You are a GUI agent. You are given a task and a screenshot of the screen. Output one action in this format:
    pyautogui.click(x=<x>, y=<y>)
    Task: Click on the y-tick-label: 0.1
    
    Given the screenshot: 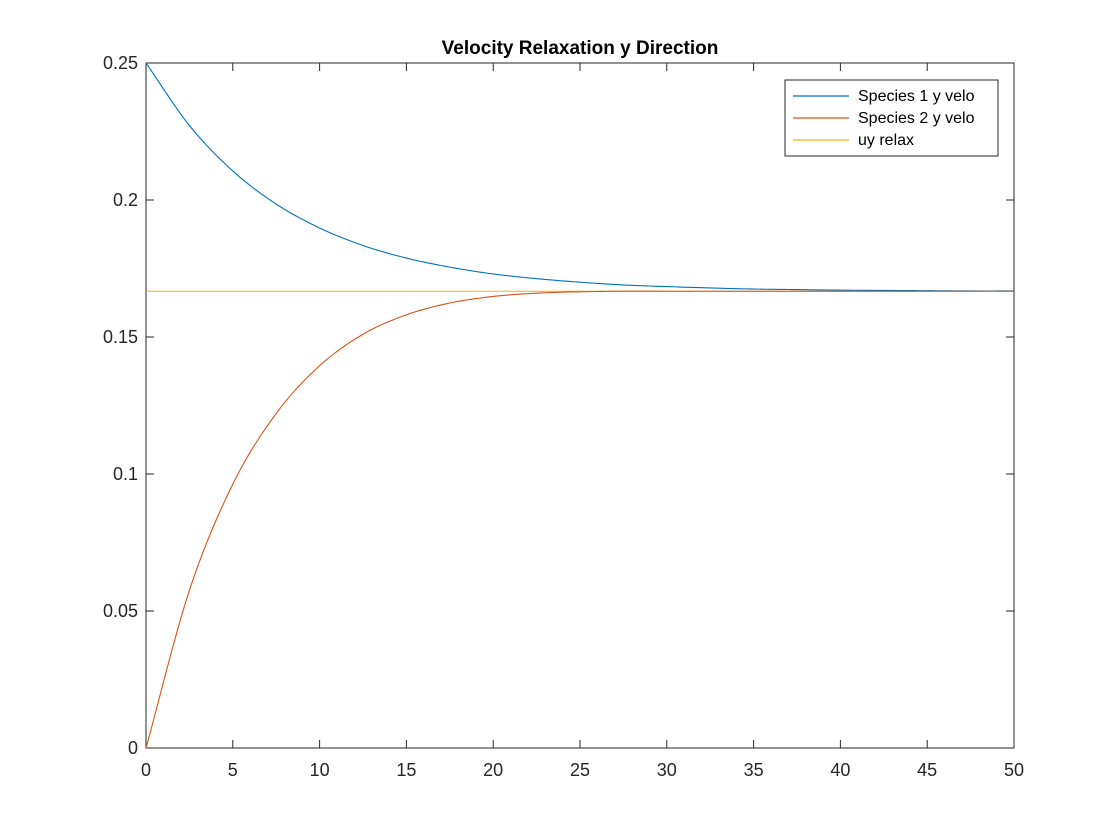 What is the action you would take?
    pyautogui.click(x=125, y=474)
    